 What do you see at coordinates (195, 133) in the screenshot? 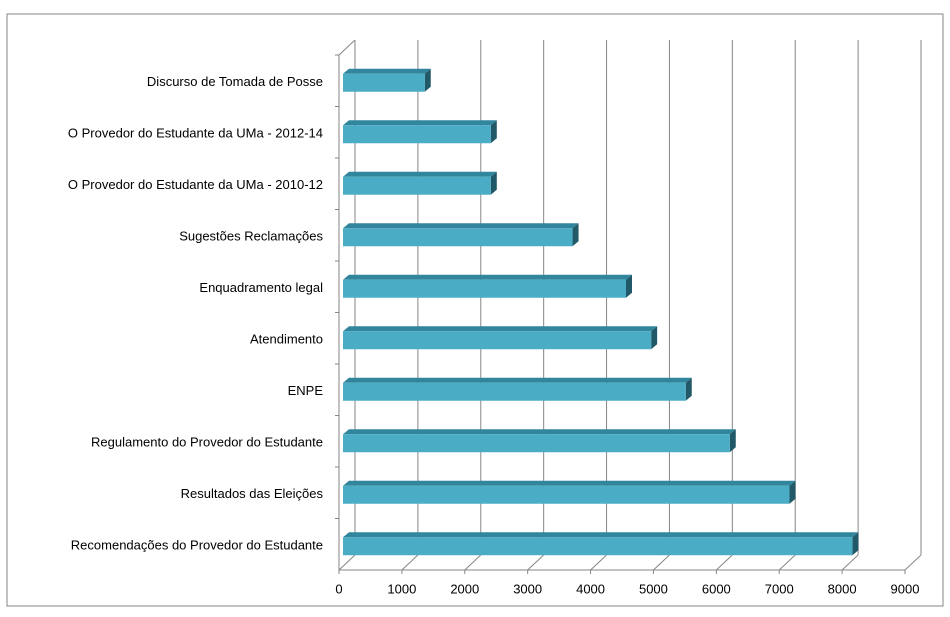
I see `y-tick-label: O Provedor do Estudante da UMa - 2012-14` at bounding box center [195, 133].